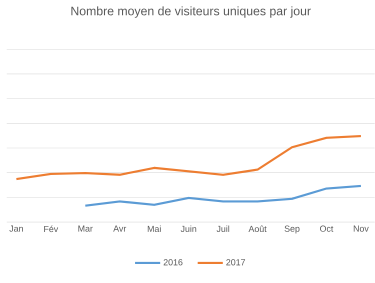 Image resolution: width=375 pixels, height=283 pixels. What do you see at coordinates (327, 229) in the screenshot?
I see `x-tick-label: Oct` at bounding box center [327, 229].